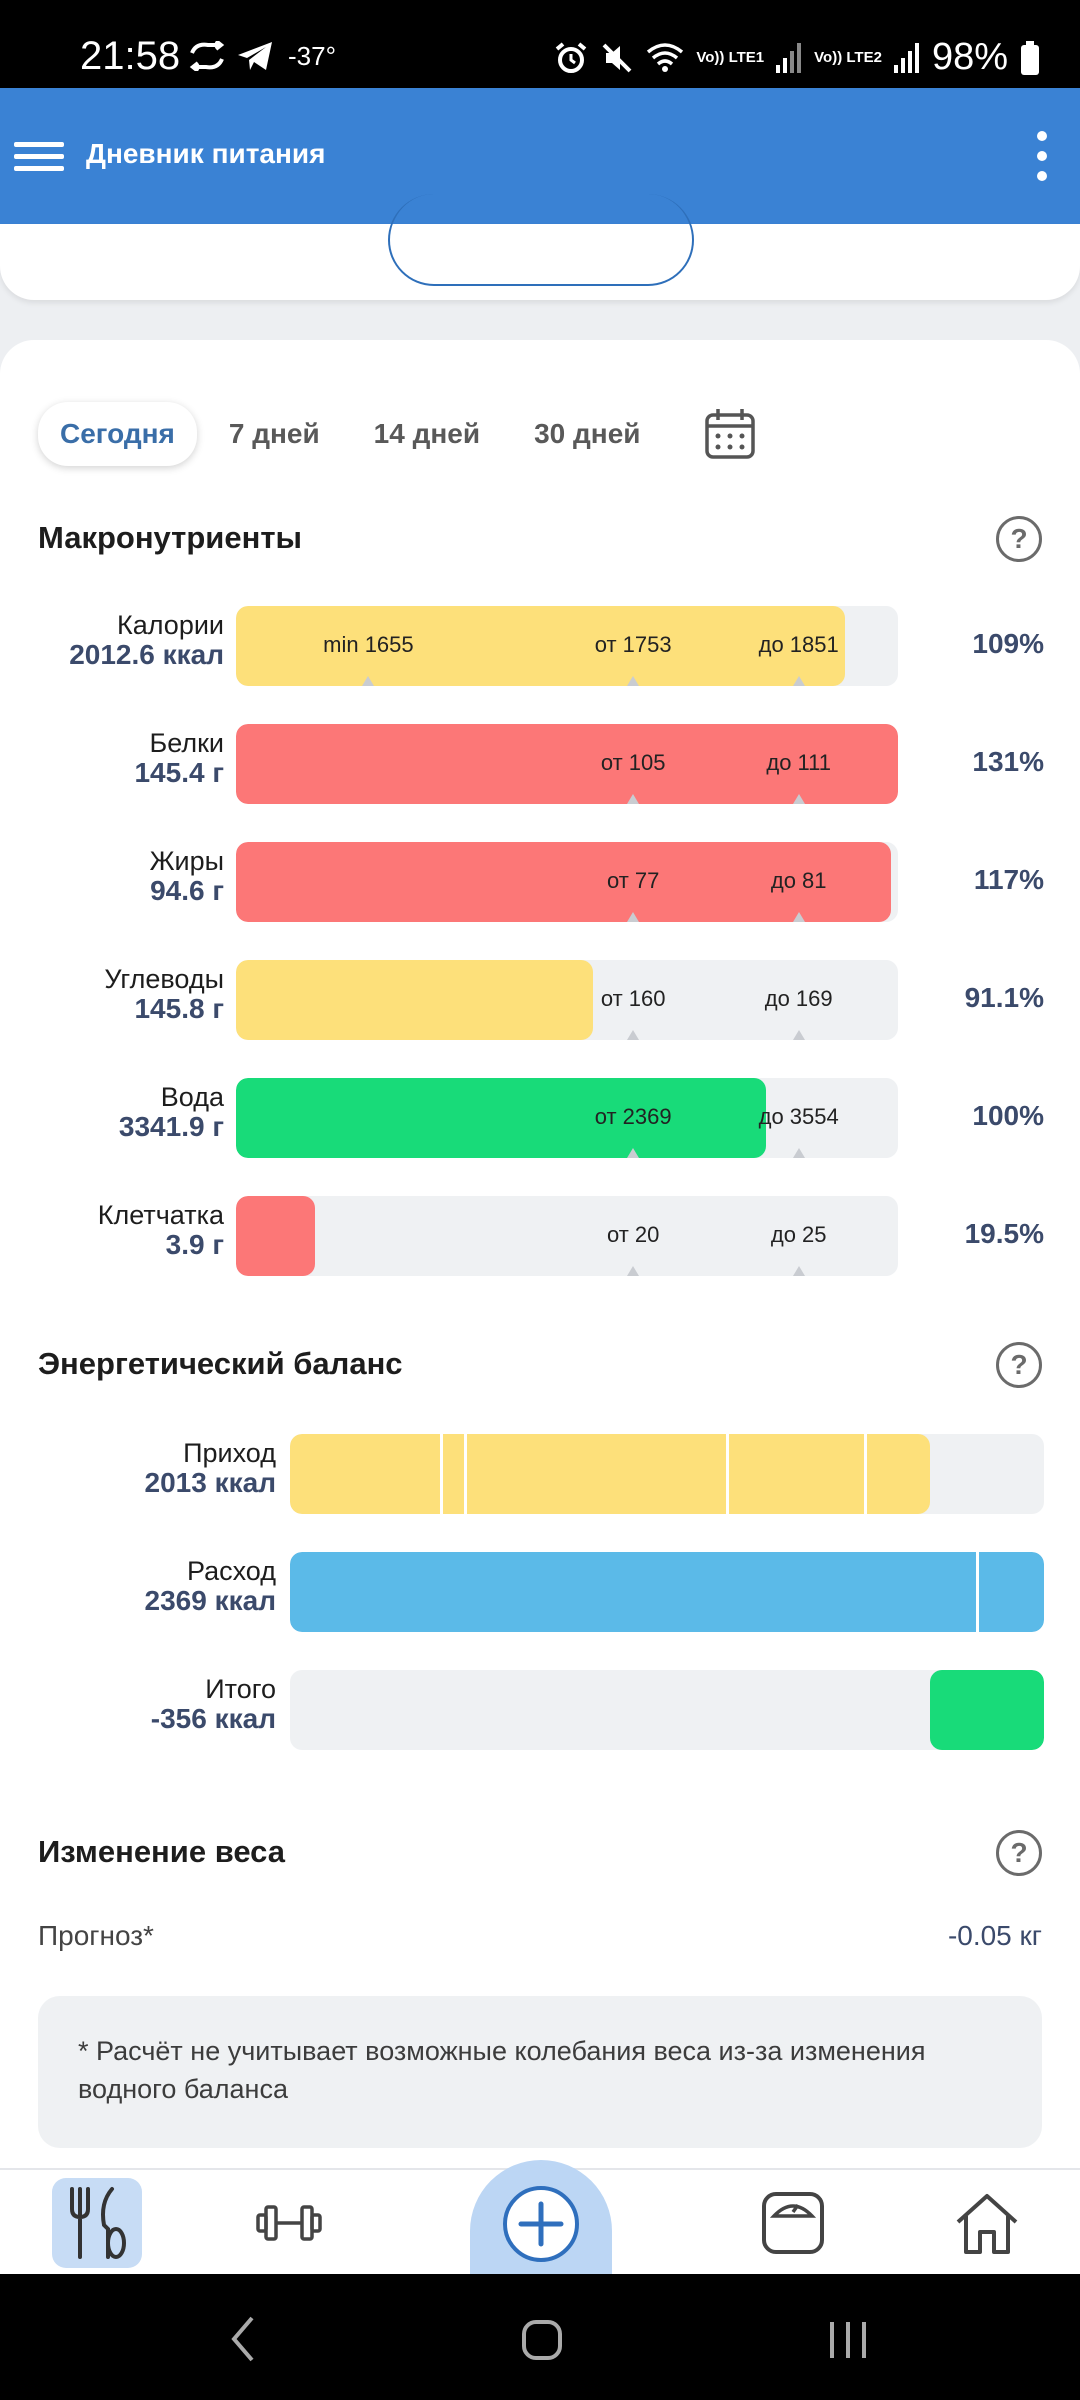  Describe the element at coordinates (170, 537) in the screenshot. I see `macros-title: Макронутриенты` at that location.